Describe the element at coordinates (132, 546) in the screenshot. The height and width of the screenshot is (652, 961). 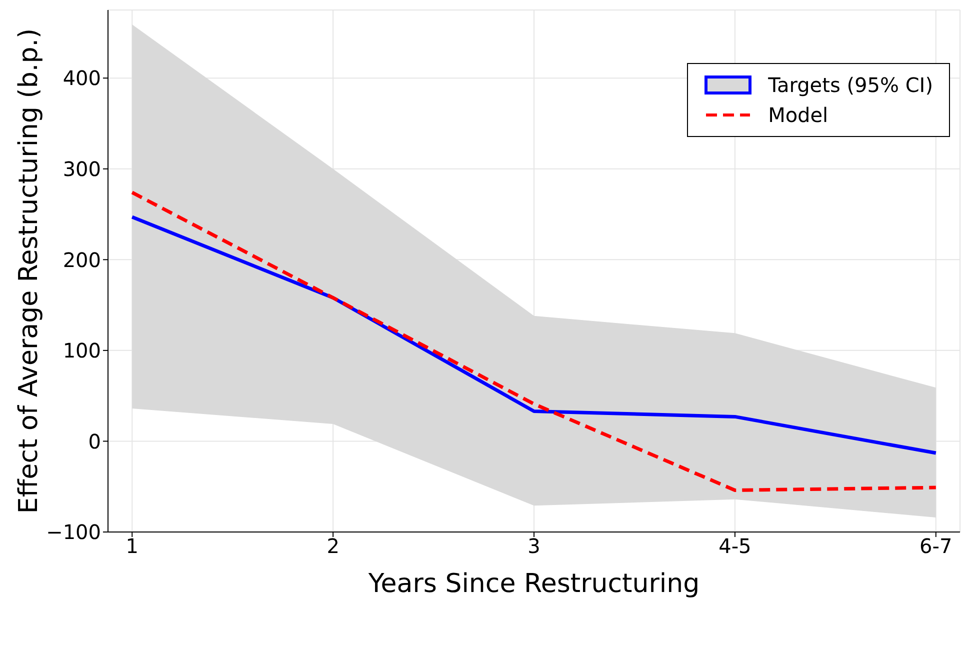
I see `x-tick-label: 1` at that location.